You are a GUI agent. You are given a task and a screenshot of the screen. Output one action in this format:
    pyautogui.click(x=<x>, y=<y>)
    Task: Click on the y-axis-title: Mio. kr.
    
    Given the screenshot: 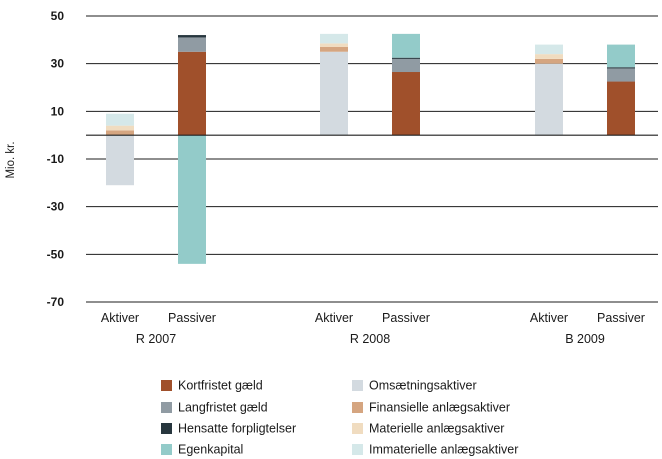 What is the action you would take?
    pyautogui.click(x=11, y=159)
    